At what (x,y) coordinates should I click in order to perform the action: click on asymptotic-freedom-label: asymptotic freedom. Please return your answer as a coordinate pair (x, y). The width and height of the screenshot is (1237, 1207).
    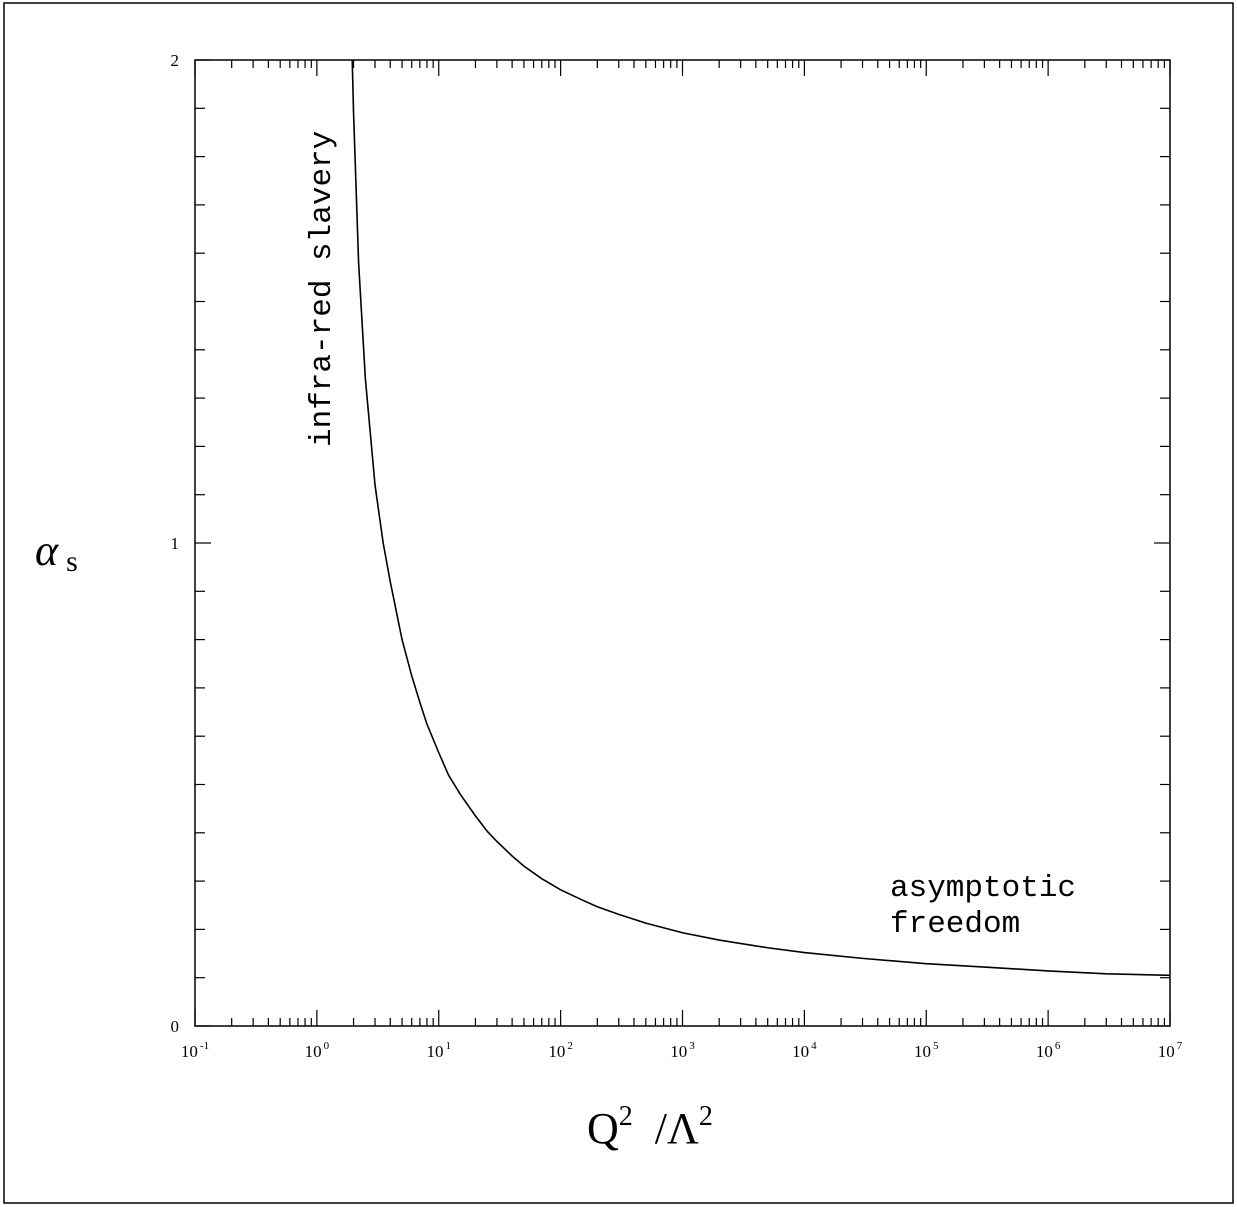
    Looking at the image, I should click on (992, 906).